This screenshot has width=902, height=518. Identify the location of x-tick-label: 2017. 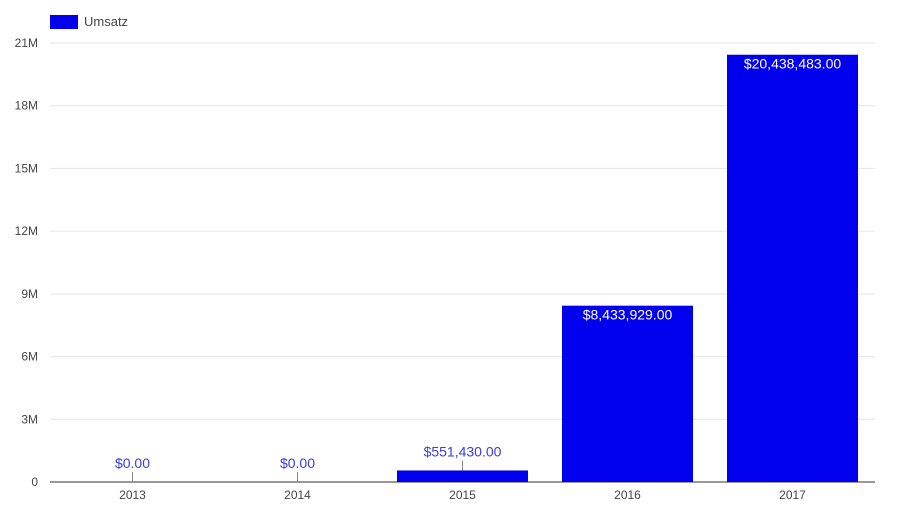
(792, 495).